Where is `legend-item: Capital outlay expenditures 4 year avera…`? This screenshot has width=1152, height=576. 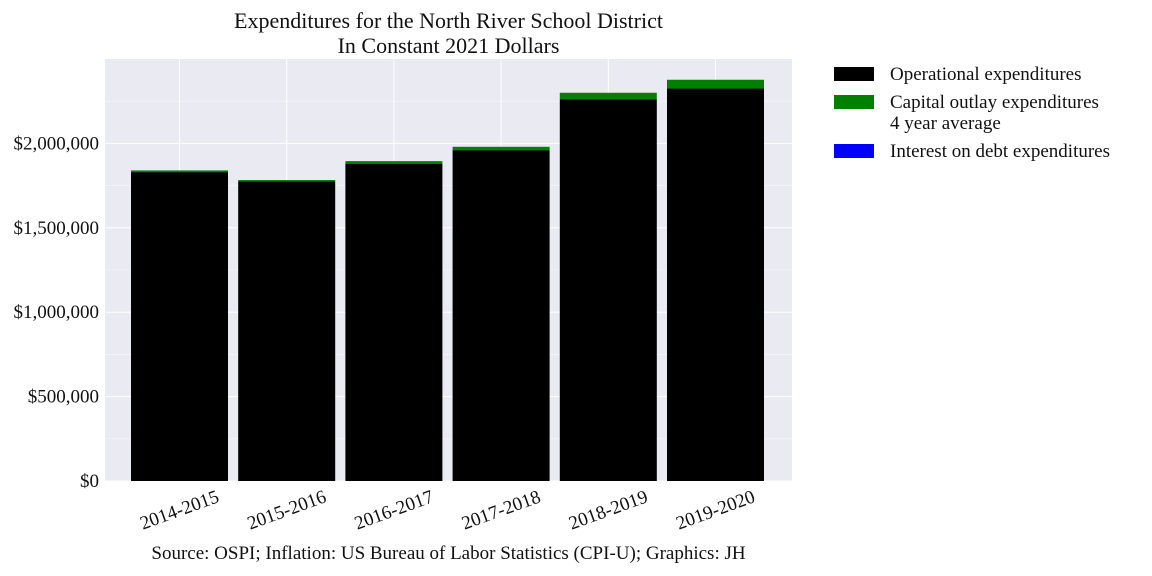 legend-item: Capital outlay expenditures 4 year avera… is located at coordinates (972, 113).